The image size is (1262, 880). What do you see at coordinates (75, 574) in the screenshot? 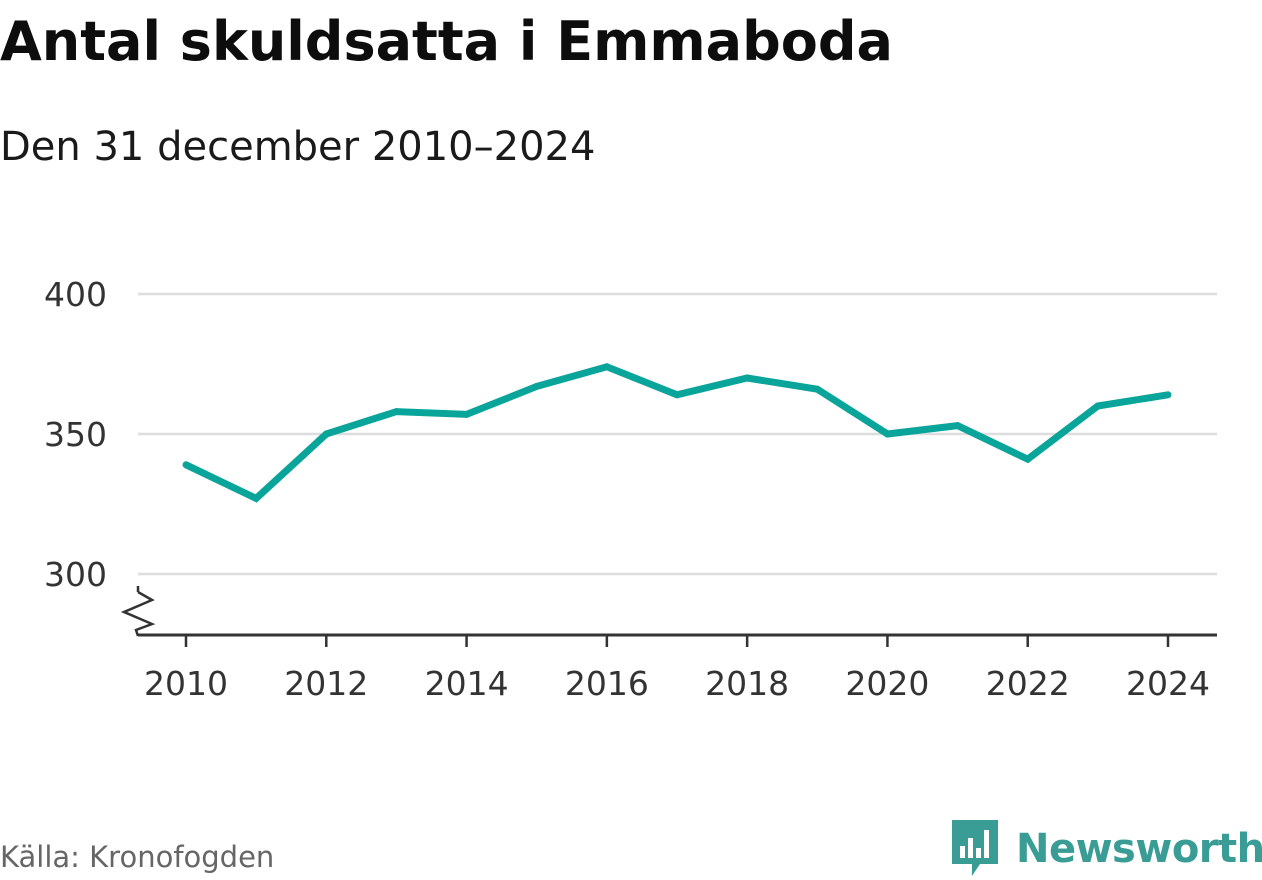
I see `y-tick-label: 300` at bounding box center [75, 574].